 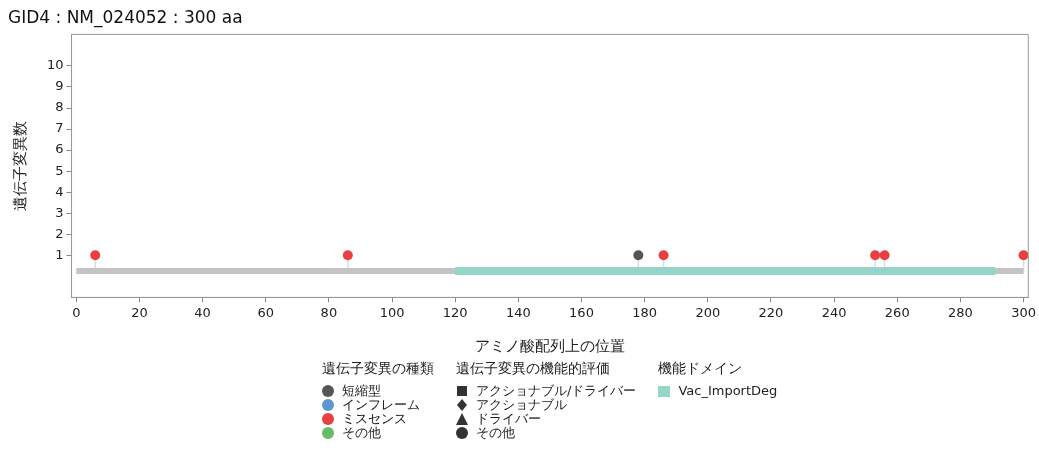 I want to click on x-axis-title: アミノ酸配列上の位置, so click(x=549, y=345).